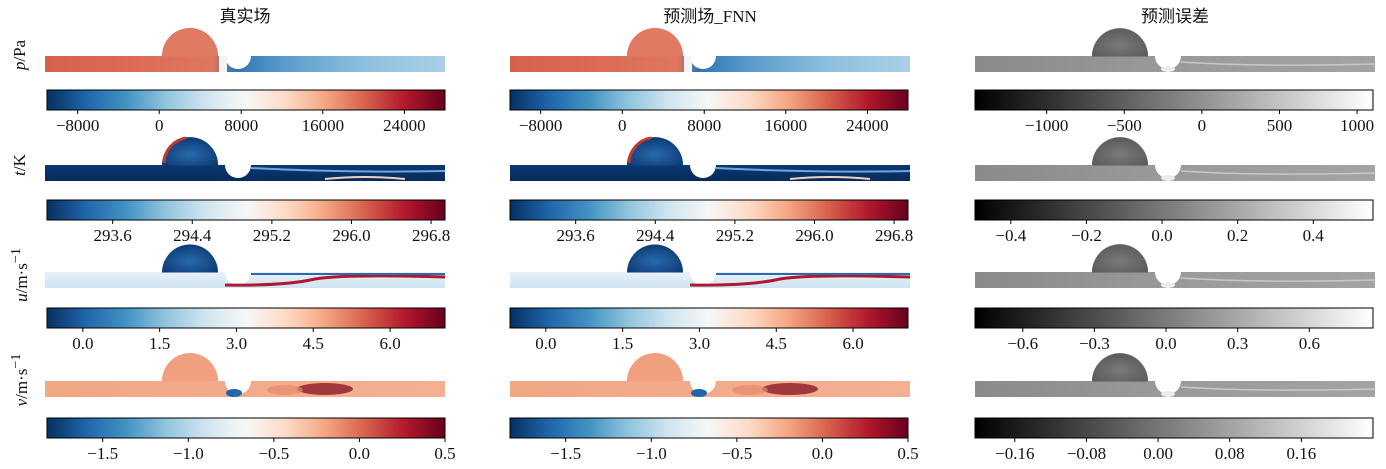  What do you see at coordinates (1301, 453) in the screenshot?
I see `colorbar-tick-label: 0.16` at bounding box center [1301, 453].